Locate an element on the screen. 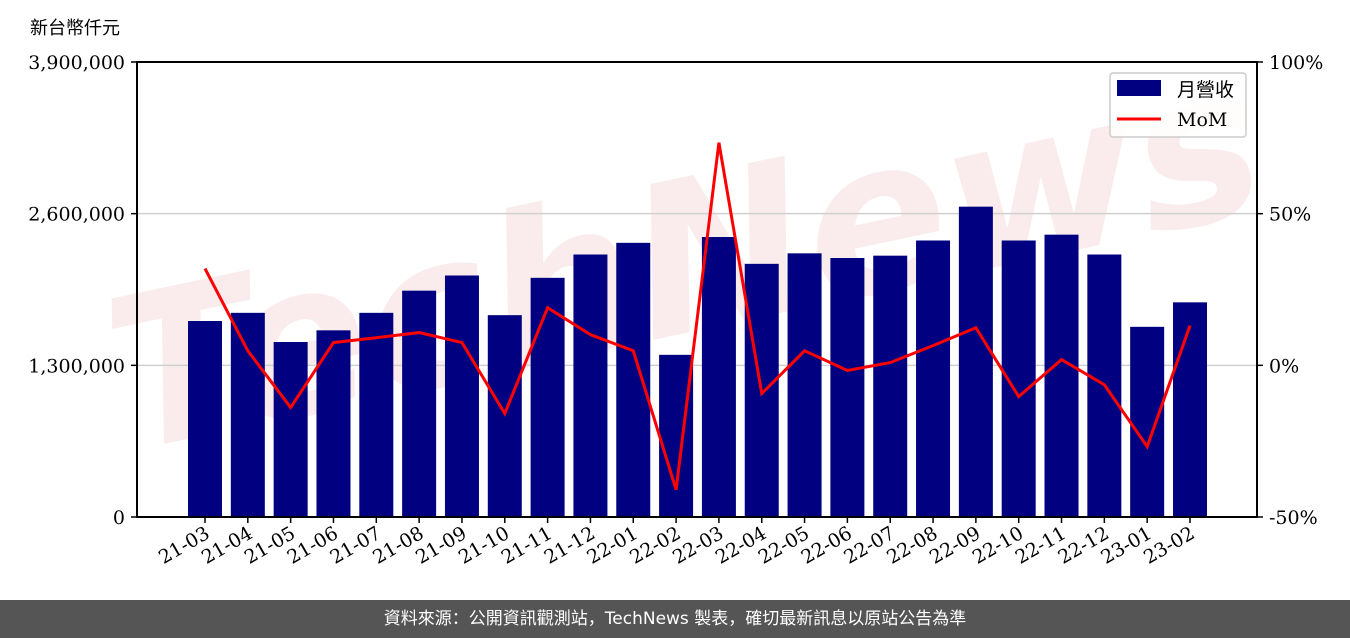 Image resolution: width=1350 pixels, height=638 pixels. legend: 月營收 MoM is located at coordinates (1178, 105).